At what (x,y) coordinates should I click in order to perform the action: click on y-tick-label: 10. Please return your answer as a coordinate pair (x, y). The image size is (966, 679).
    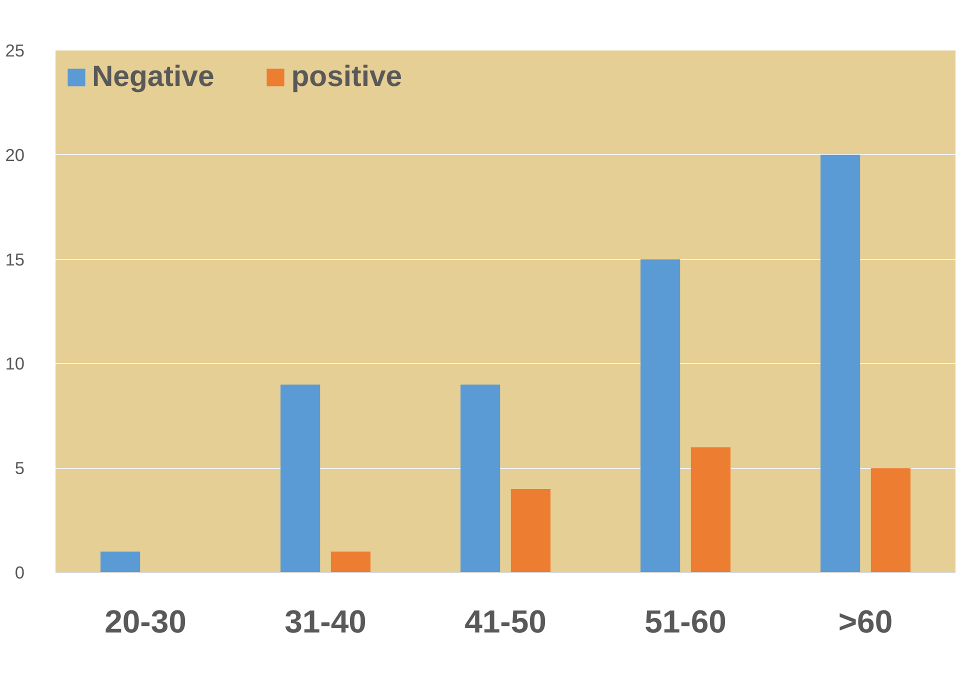
    Looking at the image, I should click on (15, 364).